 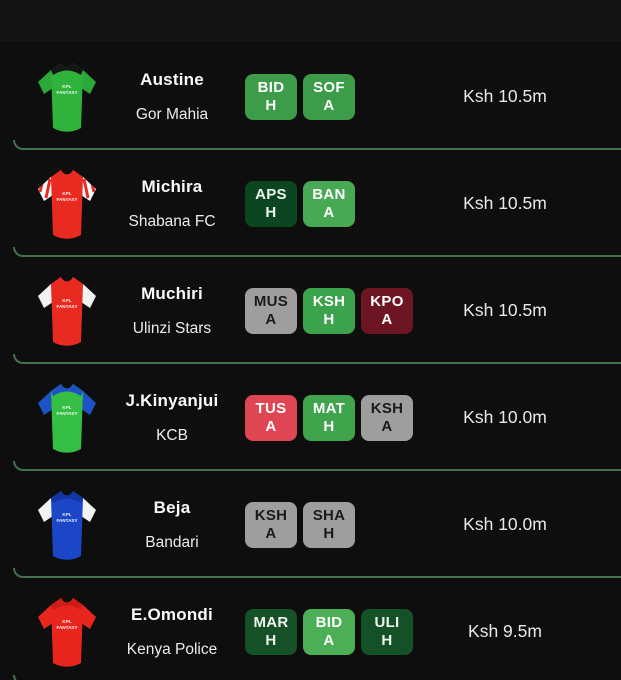 What do you see at coordinates (271, 622) in the screenshot?
I see `fixture-opponent: MAR` at bounding box center [271, 622].